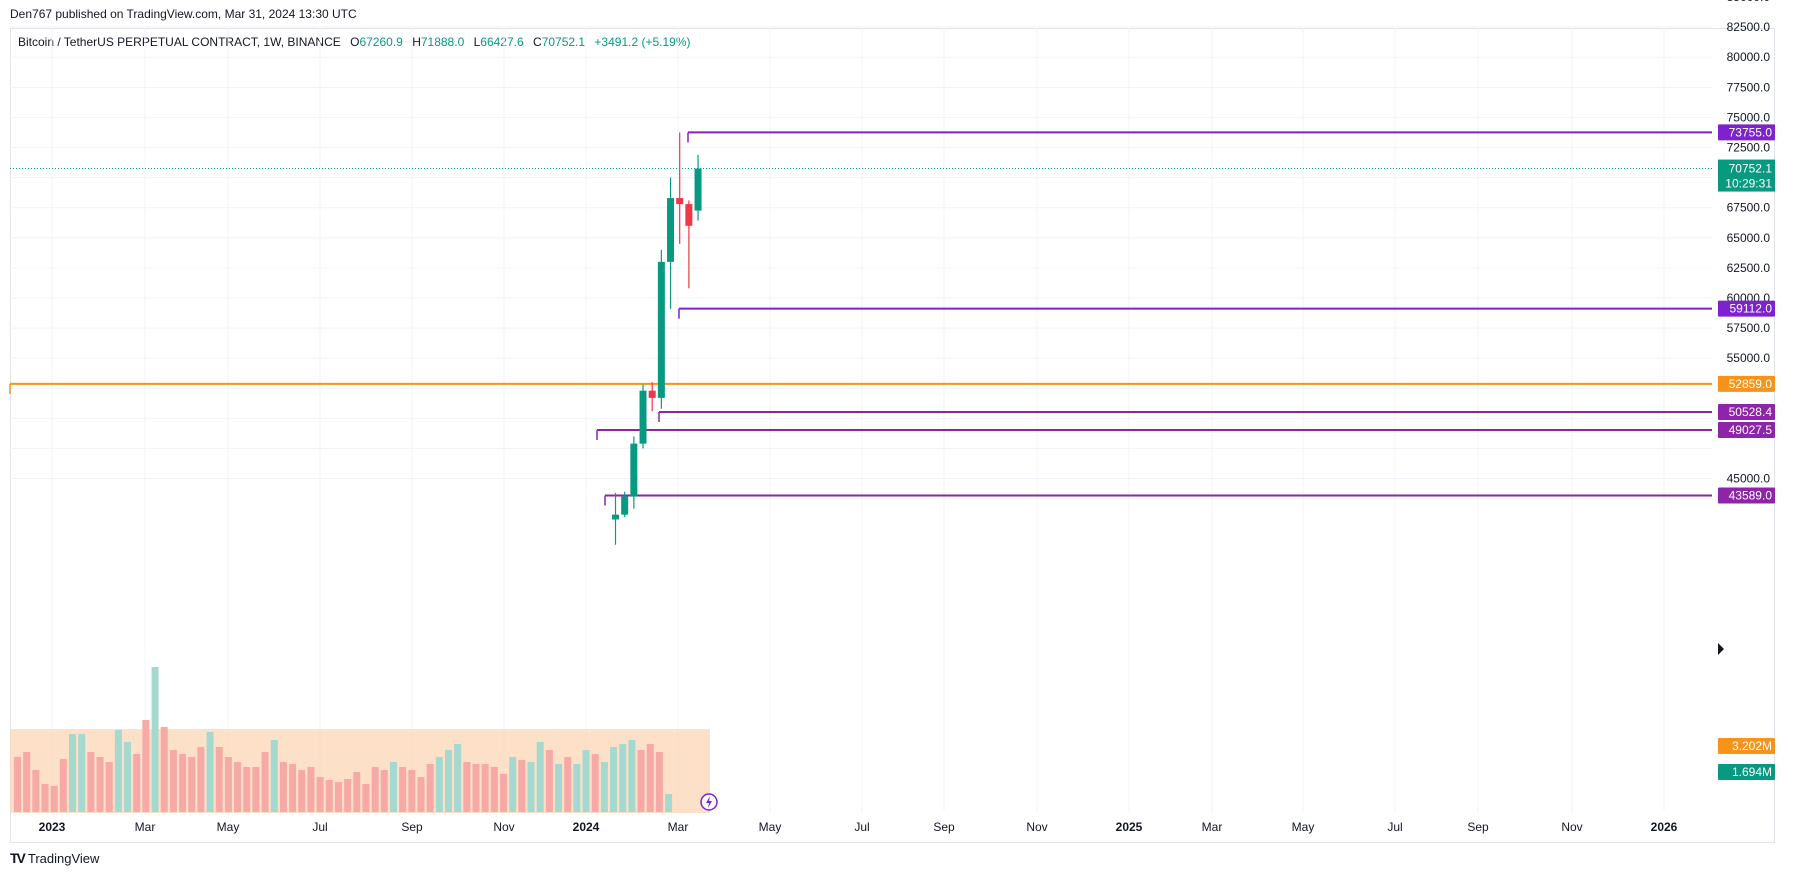  I want to click on lightning-icon-glyph, so click(709, 802).